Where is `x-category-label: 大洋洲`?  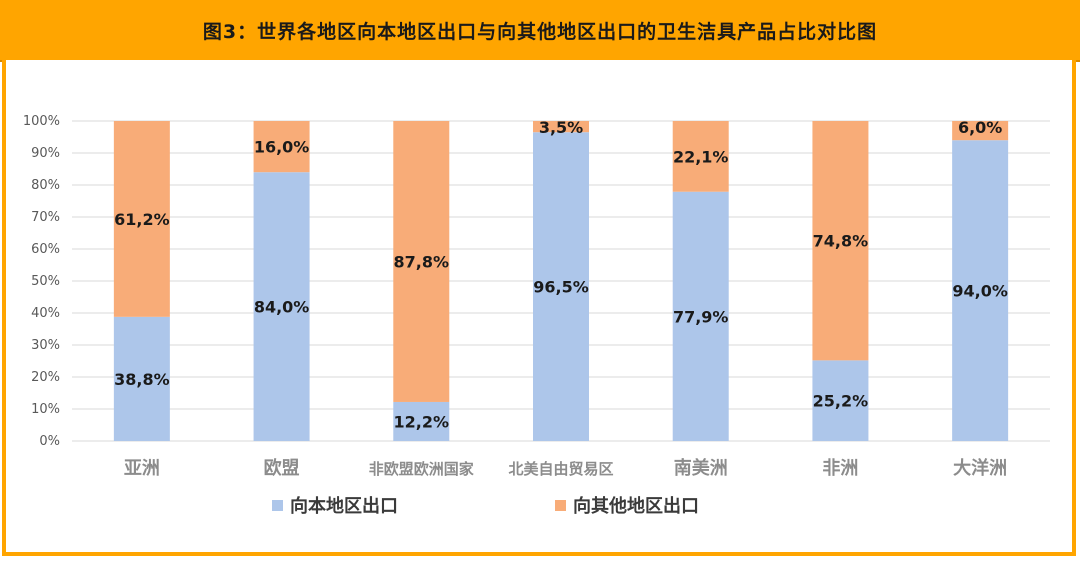
x-category-label: 大洋洲 is located at coordinates (980, 468).